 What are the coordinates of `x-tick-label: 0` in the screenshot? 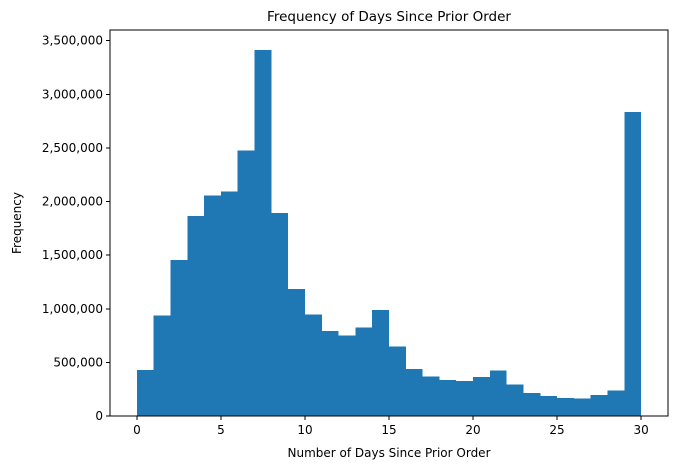 It's located at (137, 430).